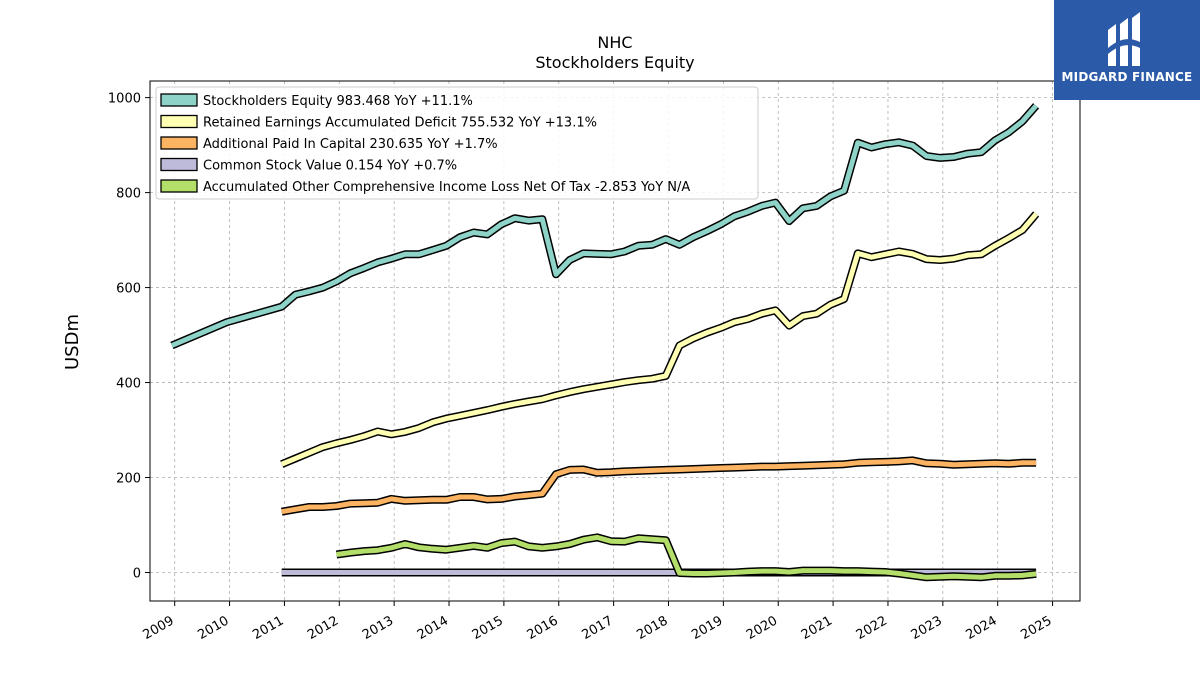 The width and height of the screenshot is (1200, 675). What do you see at coordinates (330, 166) in the screenshot?
I see `legend-label-3: Common Stock Value 0.154 YoY +0.7%` at bounding box center [330, 166].